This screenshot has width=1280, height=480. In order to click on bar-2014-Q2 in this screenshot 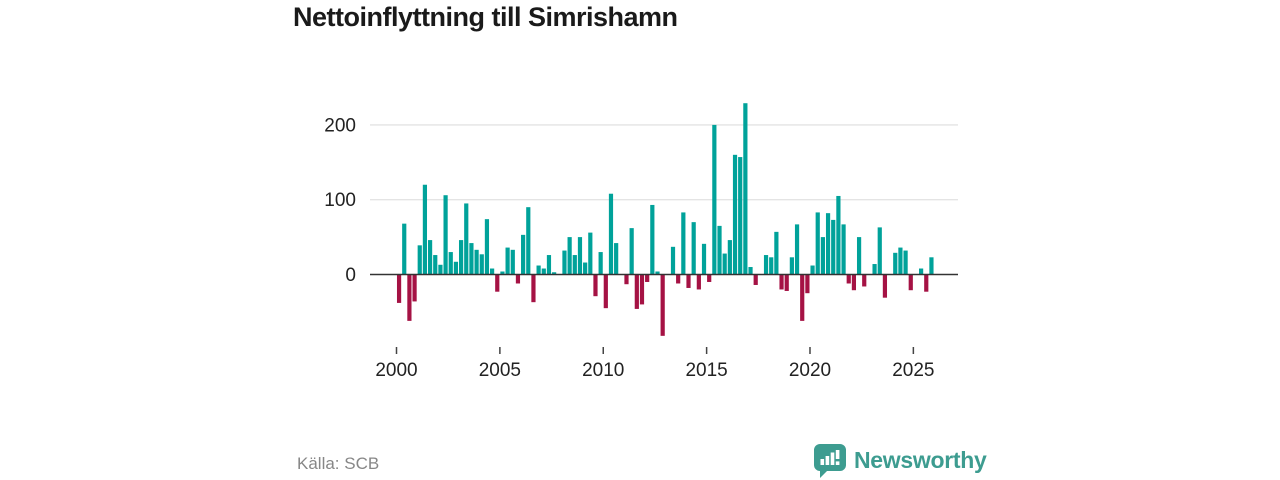, I will do `click(693, 248)`.